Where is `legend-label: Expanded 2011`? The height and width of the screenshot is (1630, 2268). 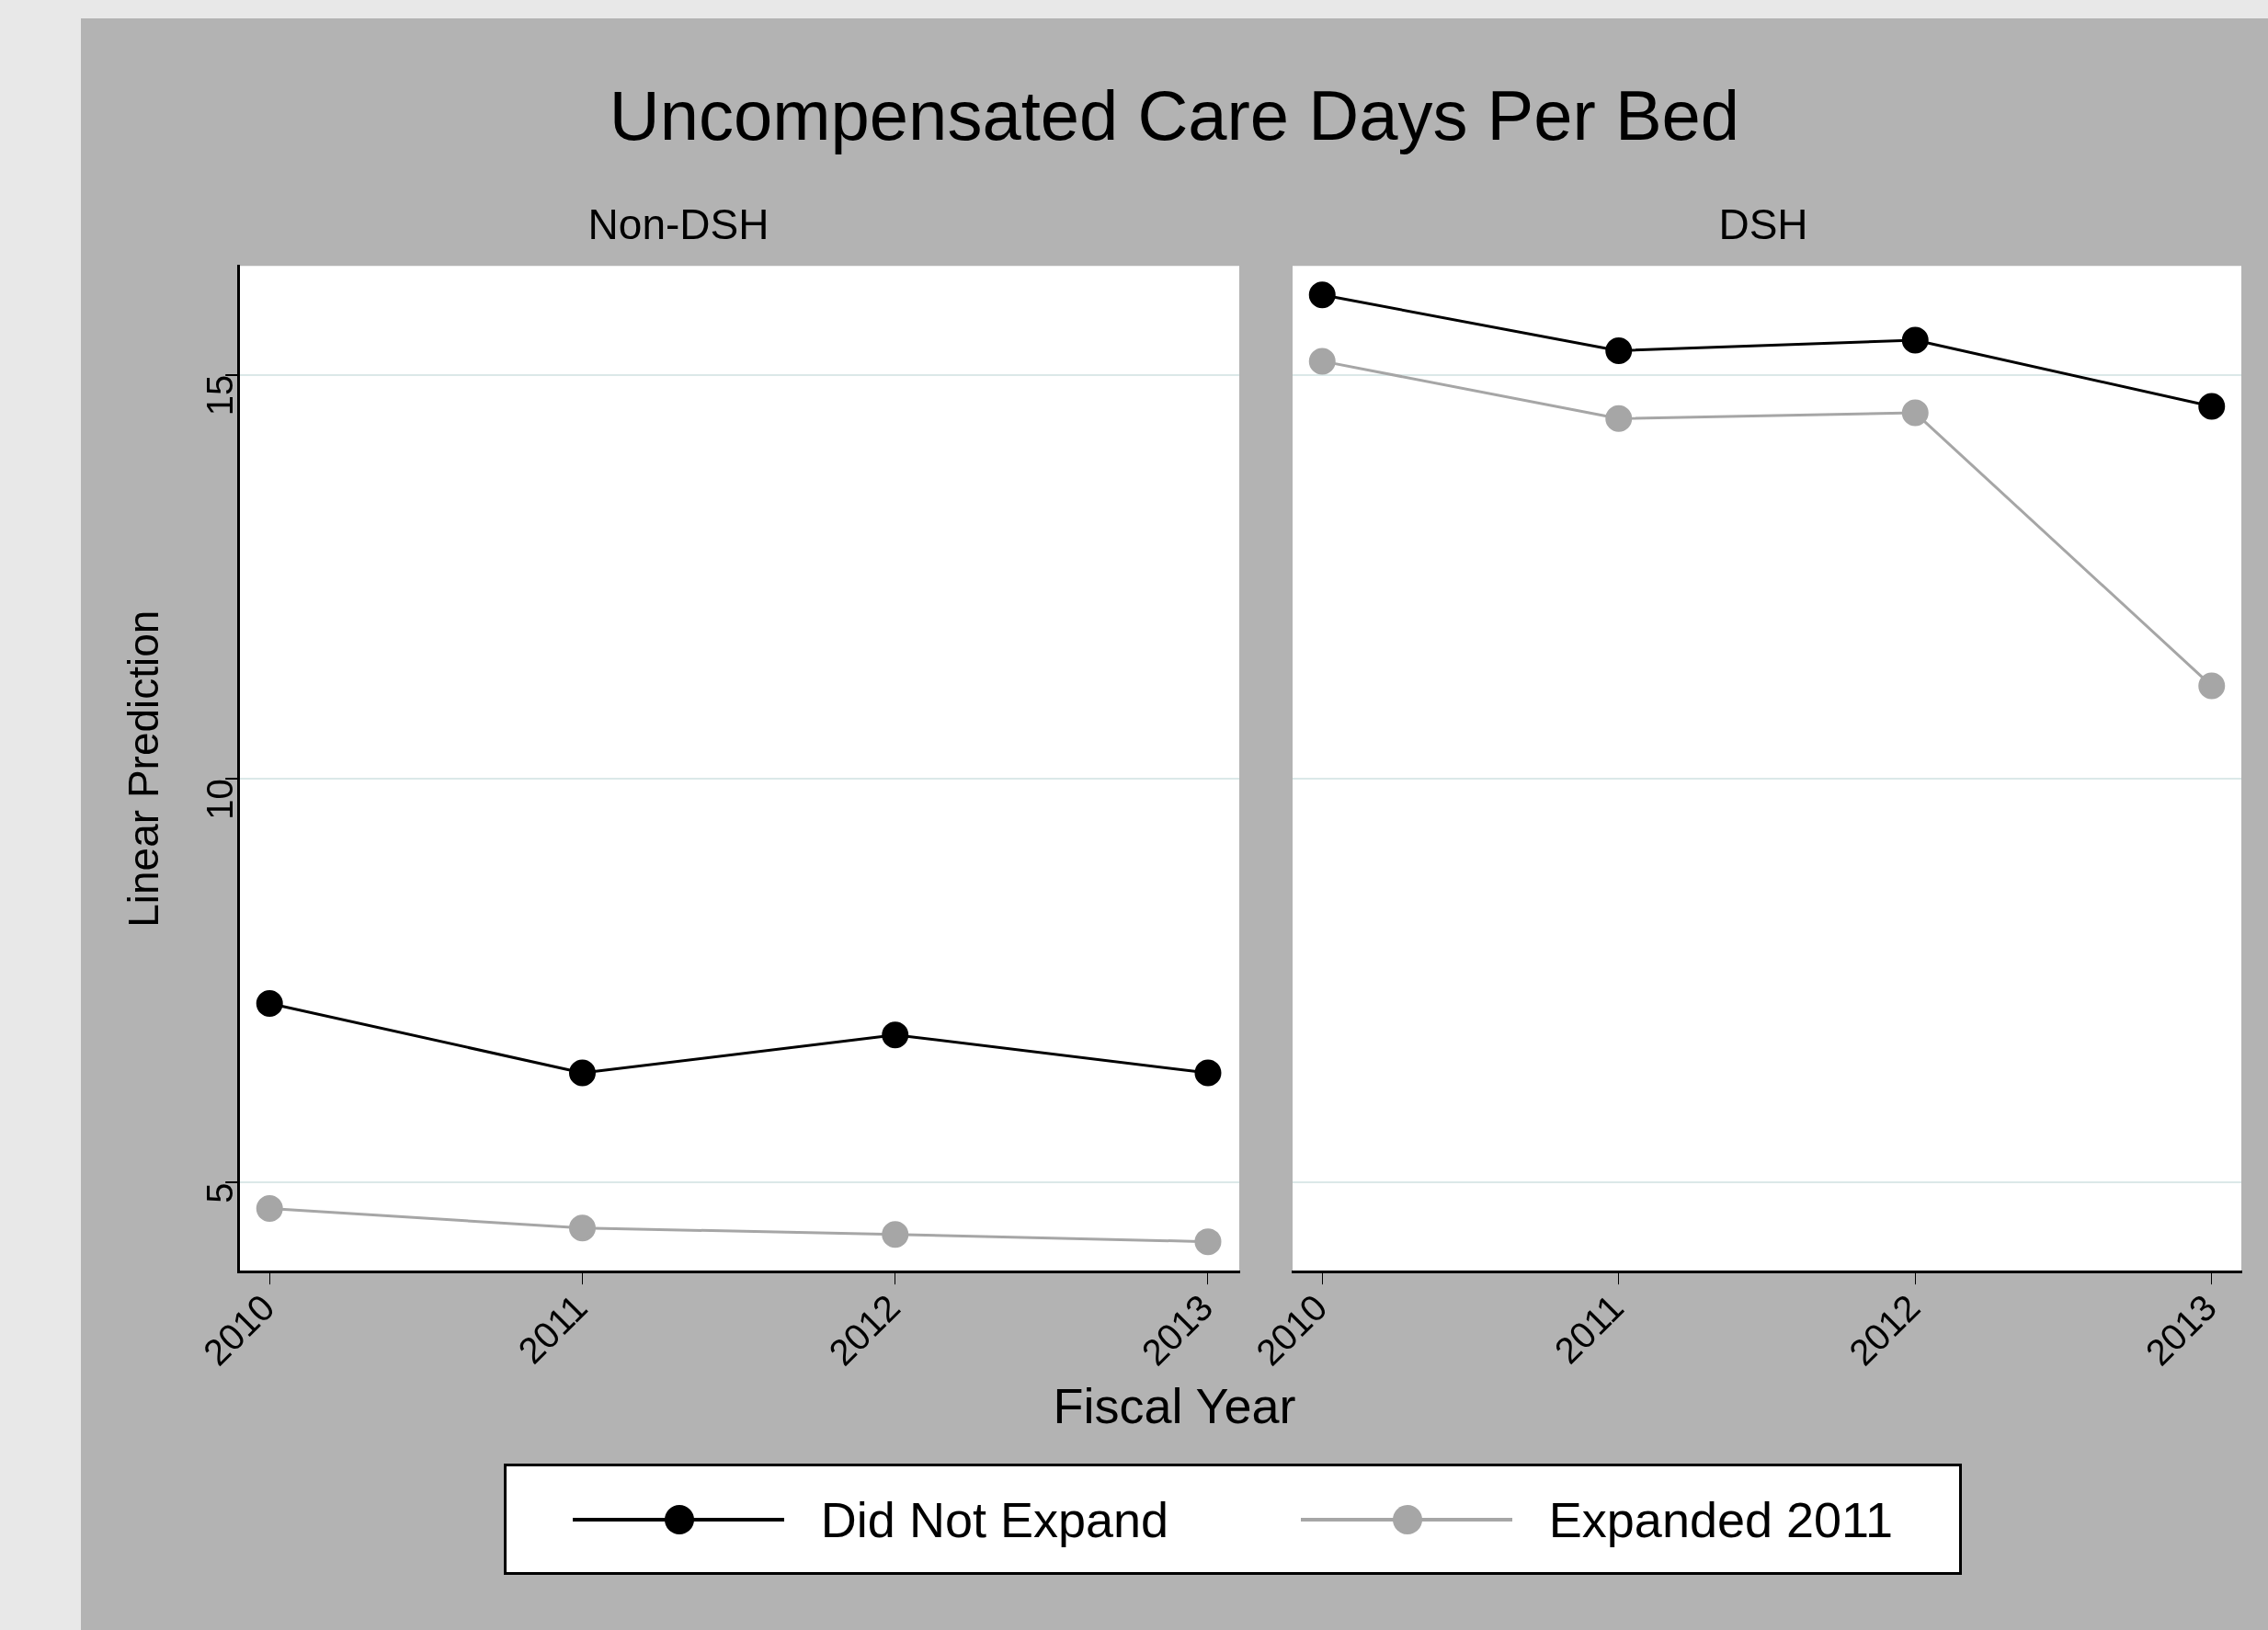
legend-label: Expanded 2011 is located at coordinates (1721, 1519).